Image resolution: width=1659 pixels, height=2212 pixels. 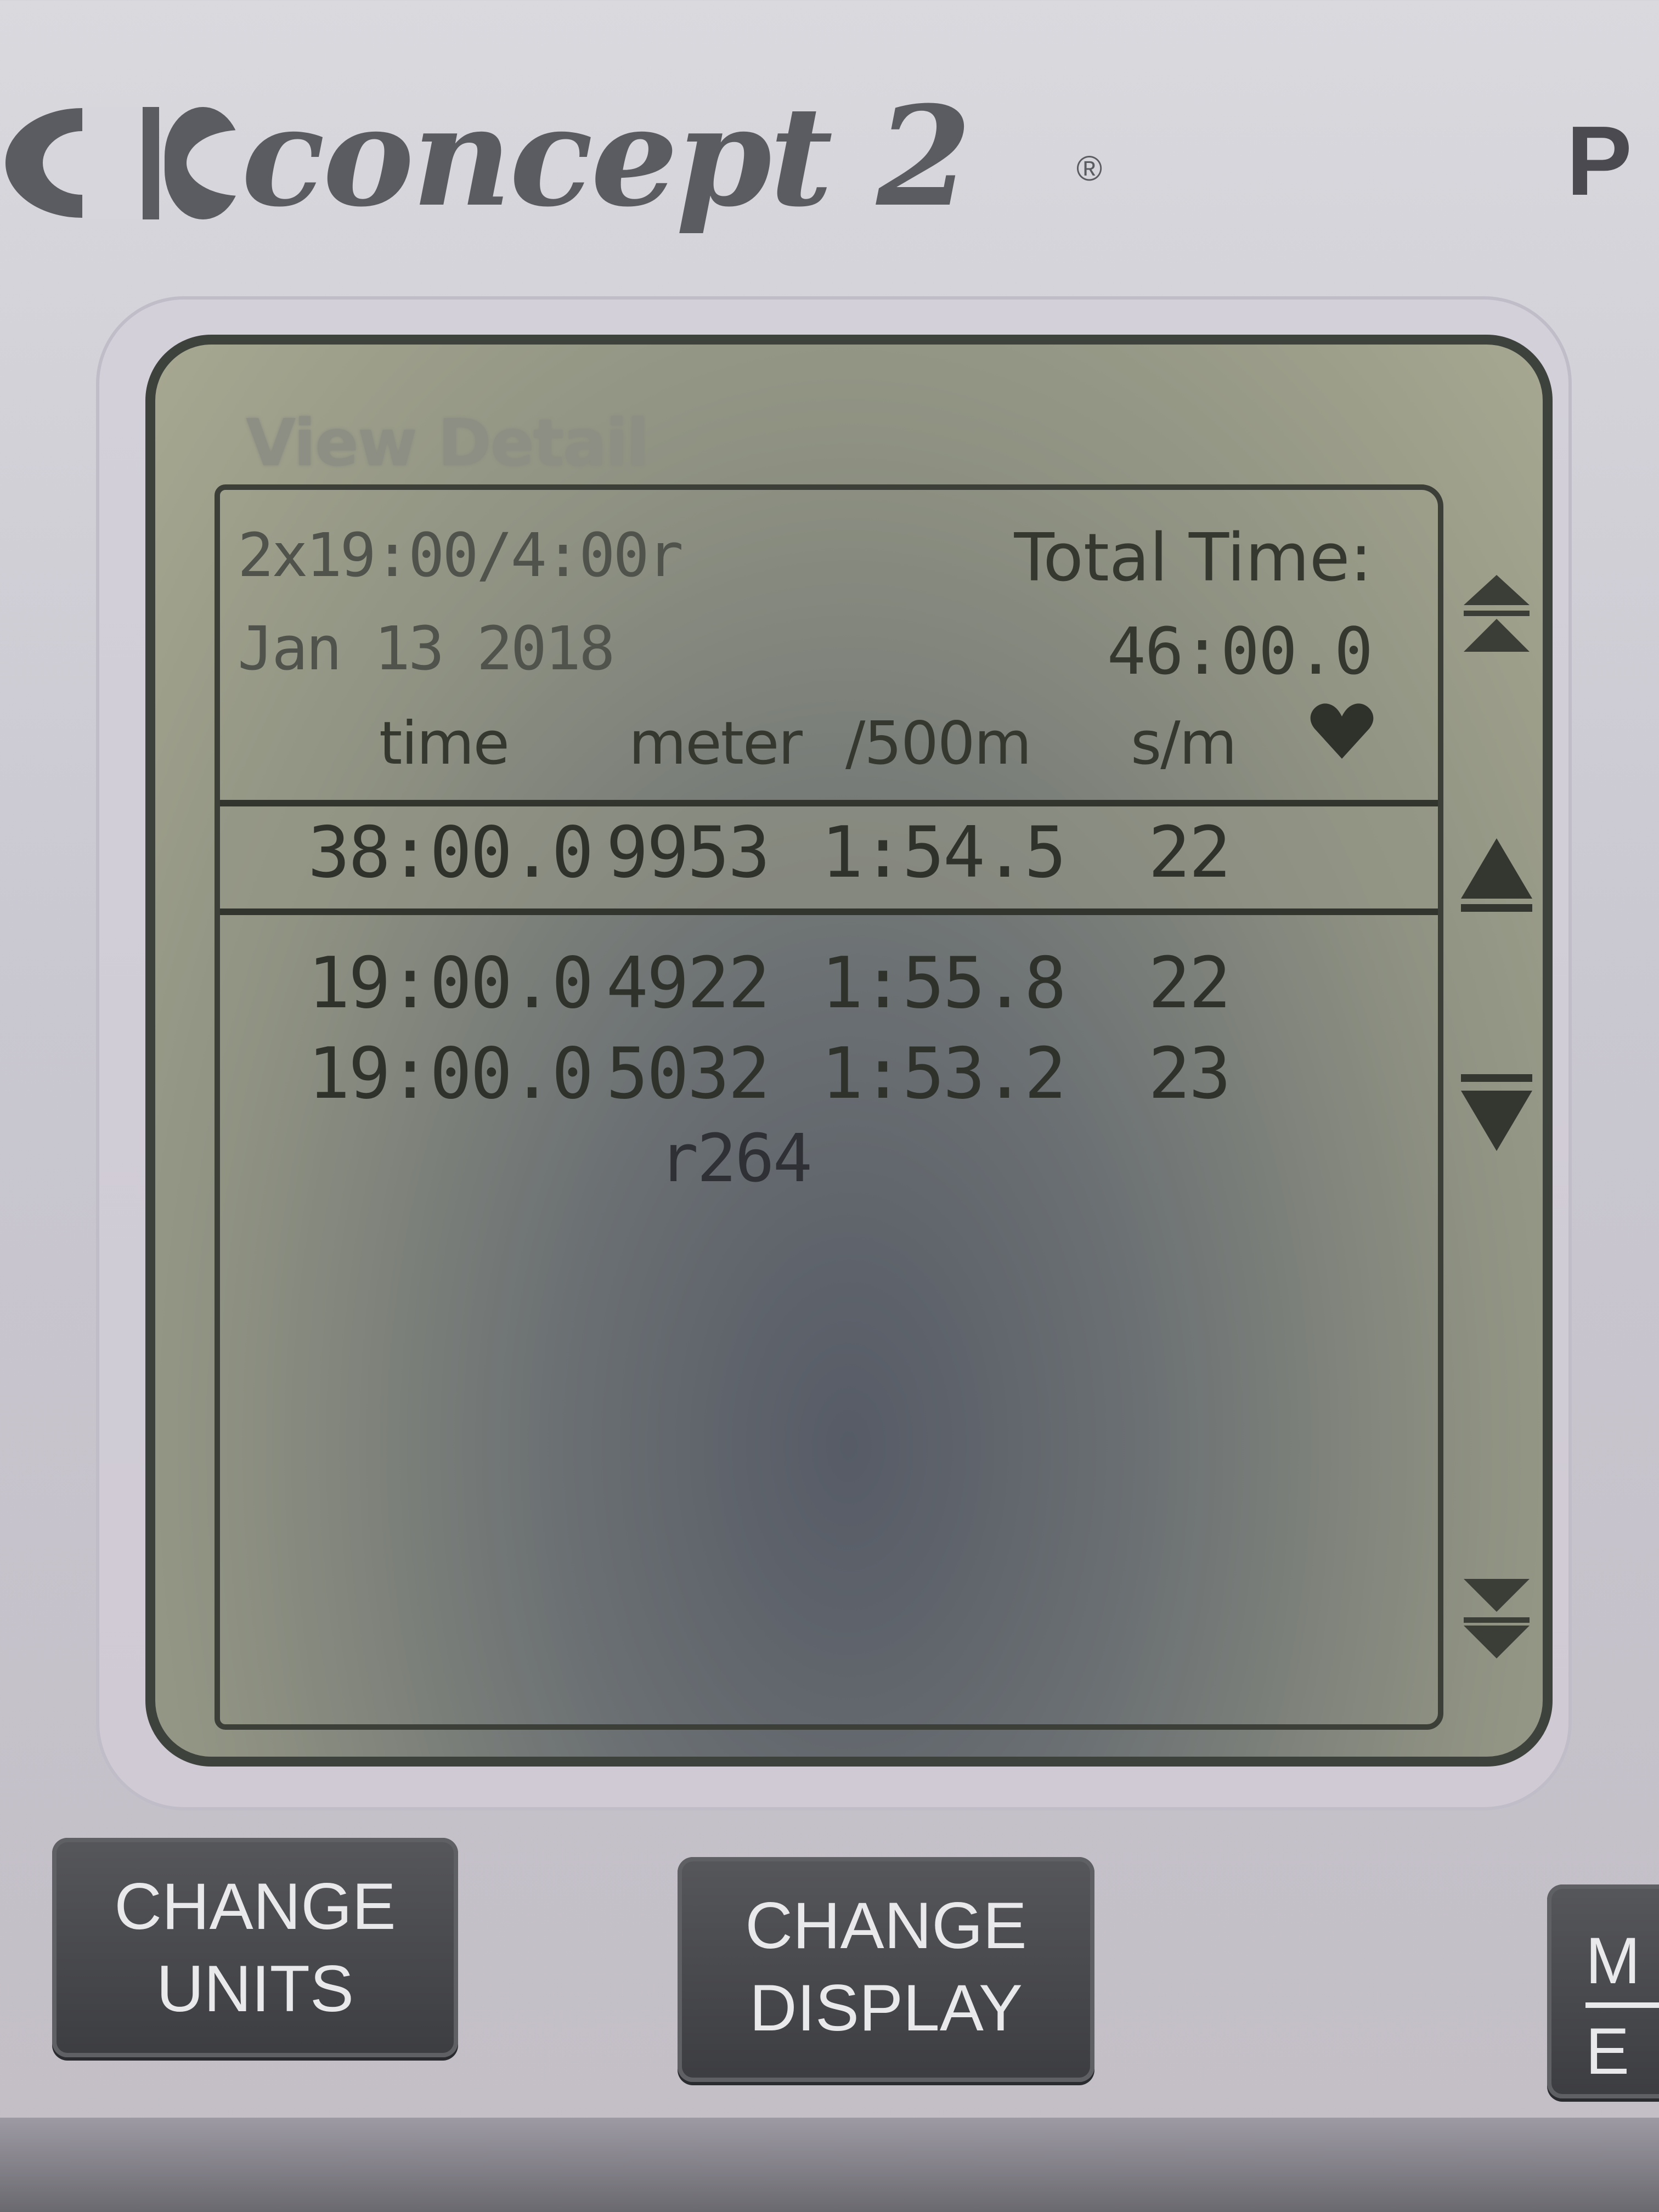 What do you see at coordinates (123, 163) in the screenshot?
I see `concept2-logo-mark-icon` at bounding box center [123, 163].